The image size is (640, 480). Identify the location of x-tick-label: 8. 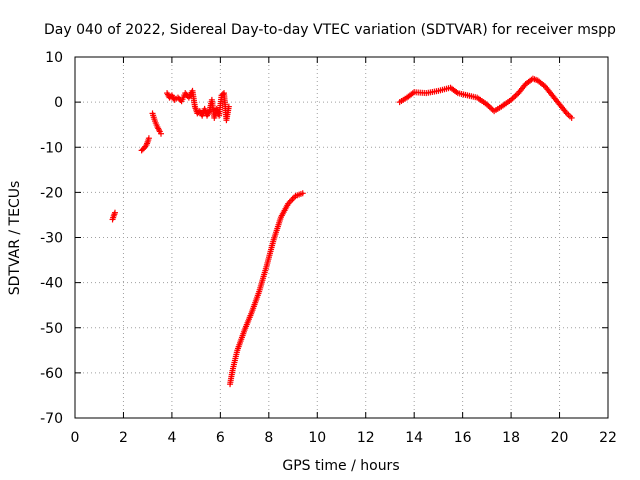
(268, 438).